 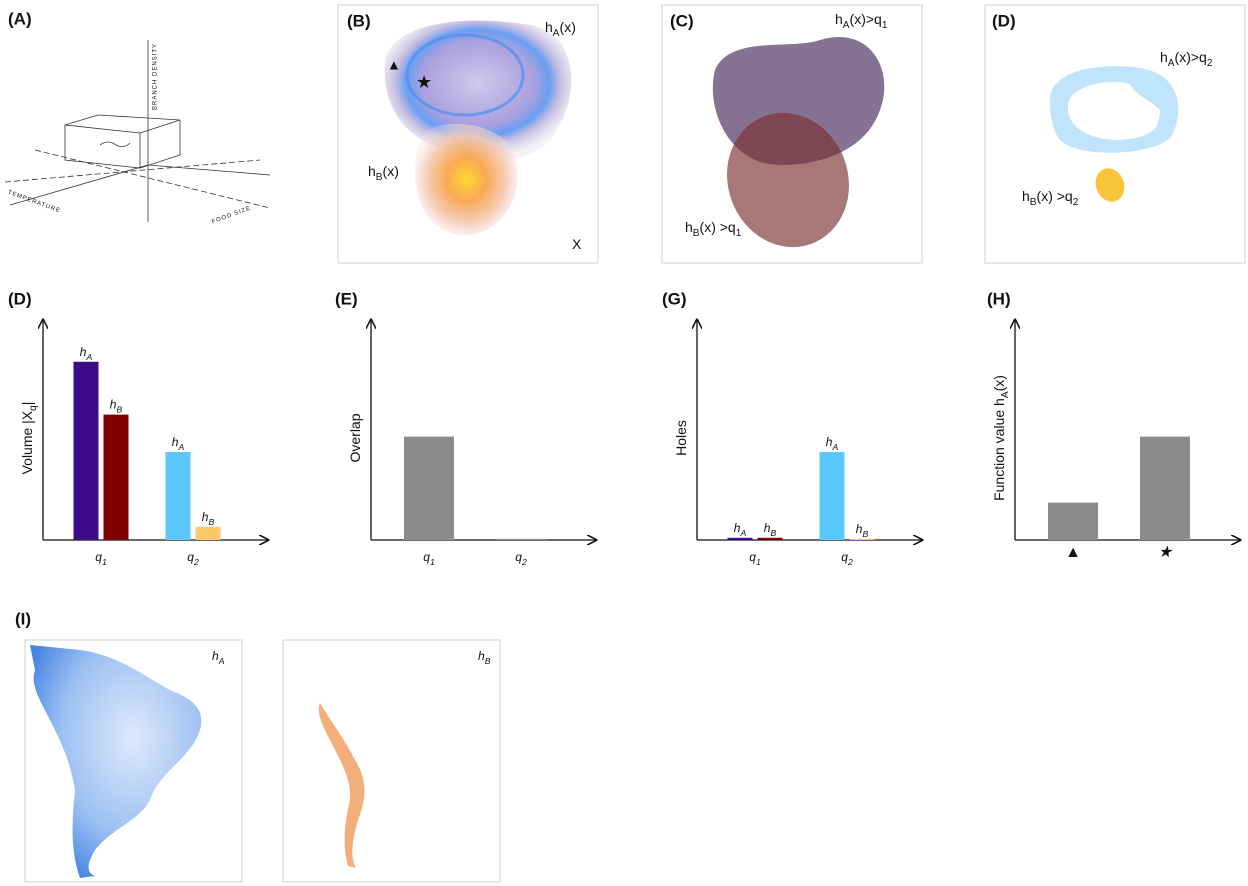 What do you see at coordinates (23, 618) in the screenshot?
I see `panel-label: (I)` at bounding box center [23, 618].